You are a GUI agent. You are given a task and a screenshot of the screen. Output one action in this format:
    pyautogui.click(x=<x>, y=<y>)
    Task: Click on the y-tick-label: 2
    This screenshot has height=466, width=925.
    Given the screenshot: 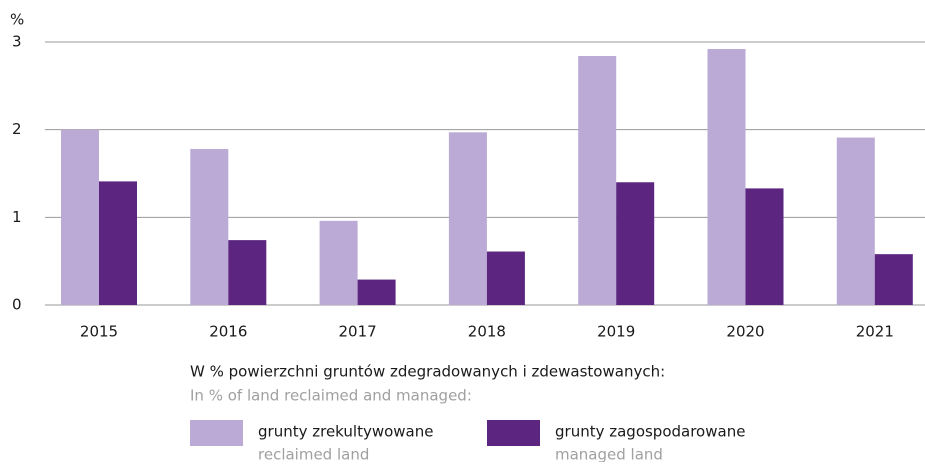 What is the action you would take?
    pyautogui.click(x=17, y=129)
    